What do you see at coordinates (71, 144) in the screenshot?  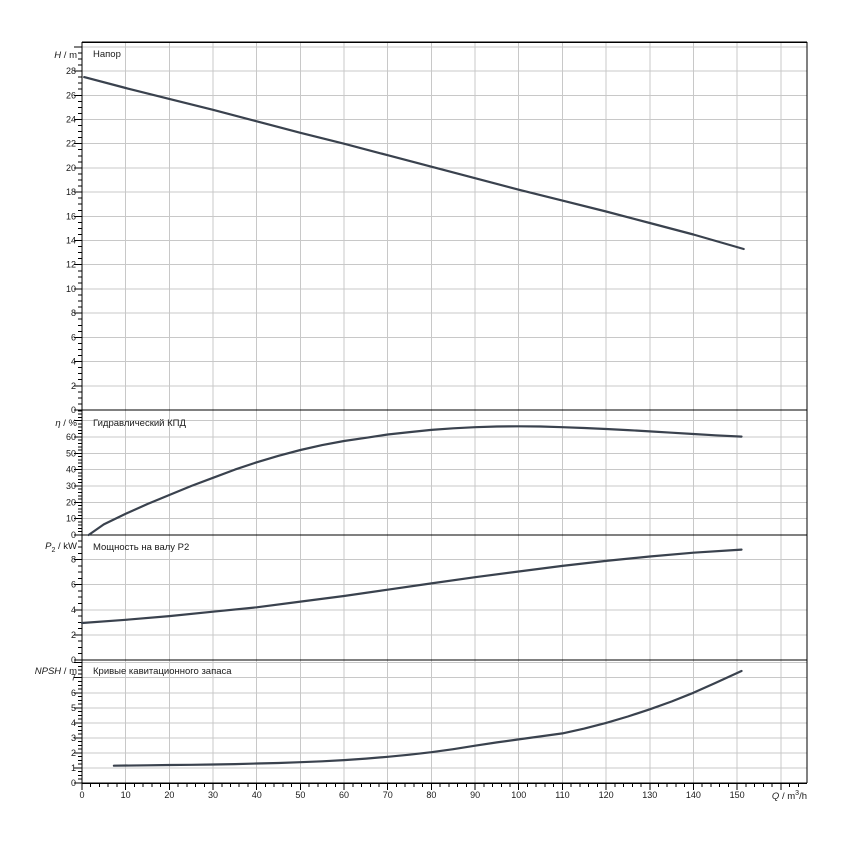 I see `y-tick-label: 22` at bounding box center [71, 144].